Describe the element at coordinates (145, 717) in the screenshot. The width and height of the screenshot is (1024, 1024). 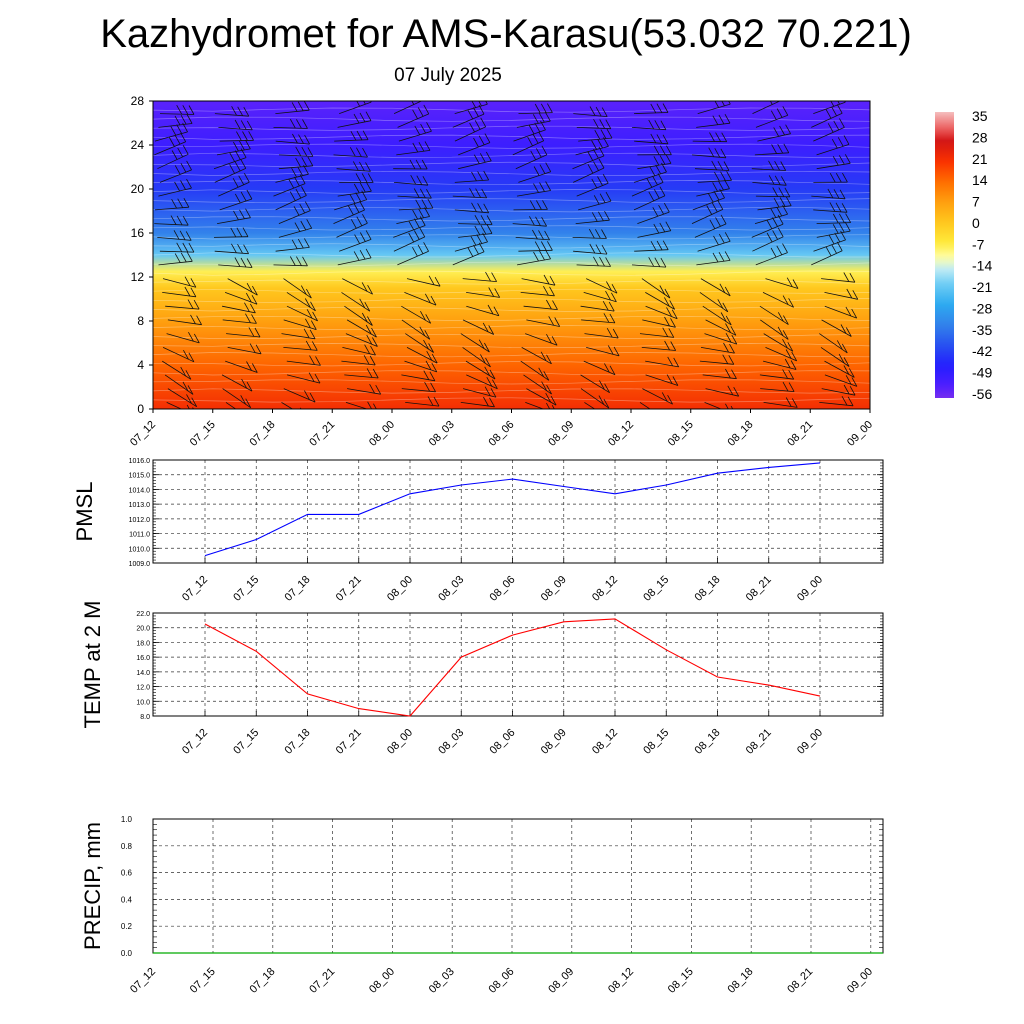
I see `y-tick-label: 8.0` at that location.